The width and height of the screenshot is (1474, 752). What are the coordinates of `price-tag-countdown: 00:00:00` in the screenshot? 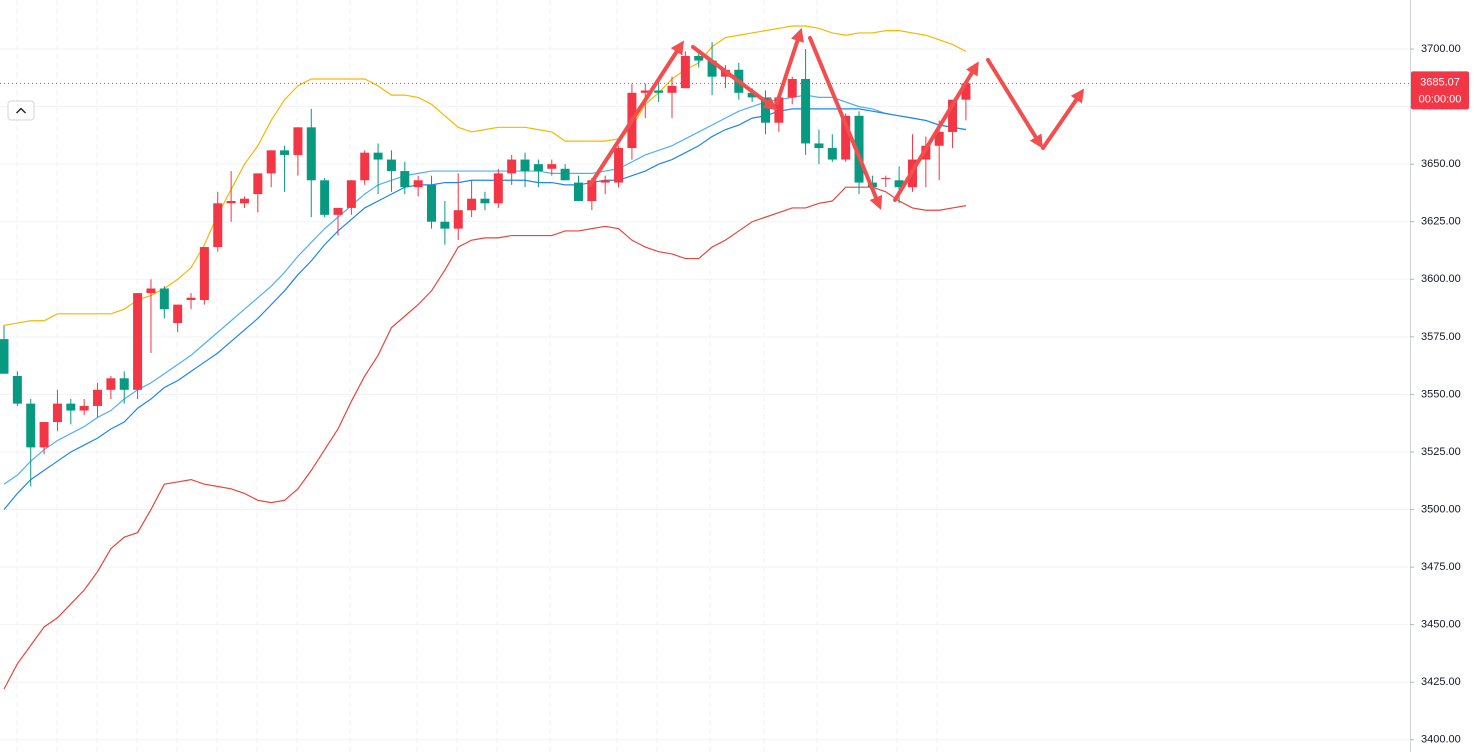 It's located at (1440, 99).